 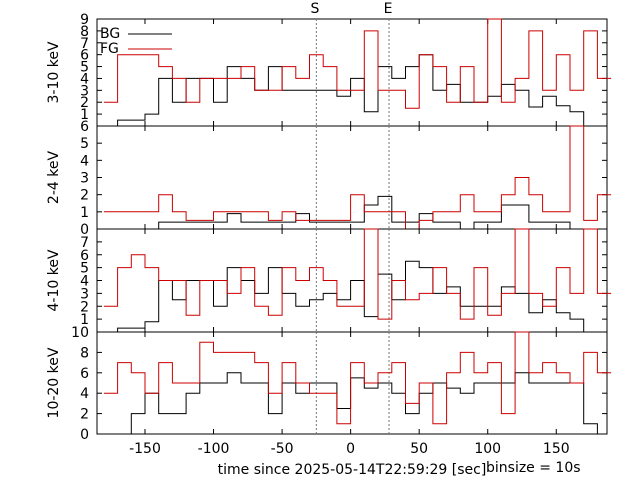 What do you see at coordinates (214, 449) in the screenshot?
I see `x-tick-label: -100` at bounding box center [214, 449].